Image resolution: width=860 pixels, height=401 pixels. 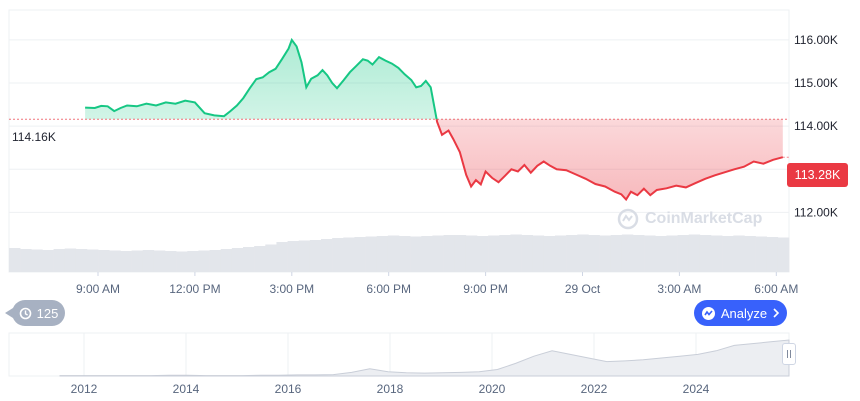 What do you see at coordinates (388, 289) in the screenshot?
I see `x-tick-label: 6:00 PM` at bounding box center [388, 289].